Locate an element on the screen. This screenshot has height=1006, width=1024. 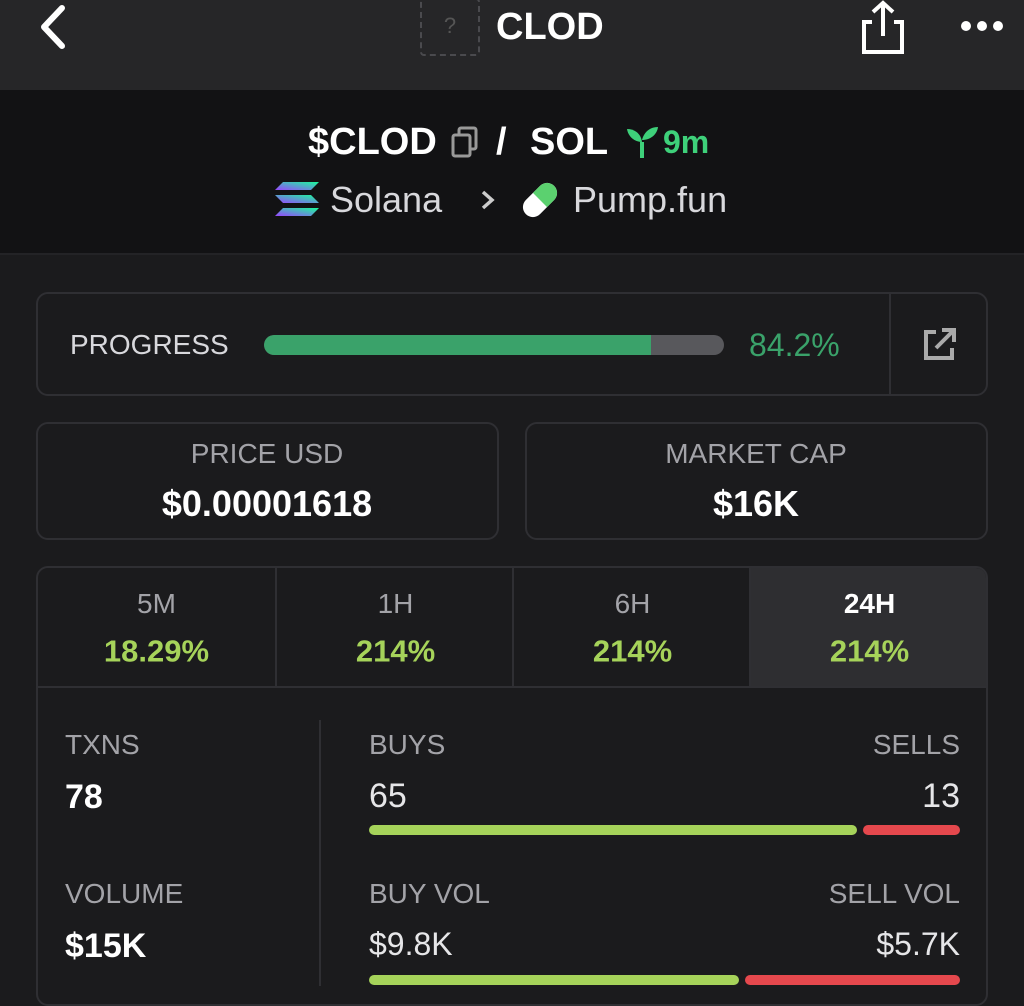
pair-age: 9m is located at coordinates (686, 142).